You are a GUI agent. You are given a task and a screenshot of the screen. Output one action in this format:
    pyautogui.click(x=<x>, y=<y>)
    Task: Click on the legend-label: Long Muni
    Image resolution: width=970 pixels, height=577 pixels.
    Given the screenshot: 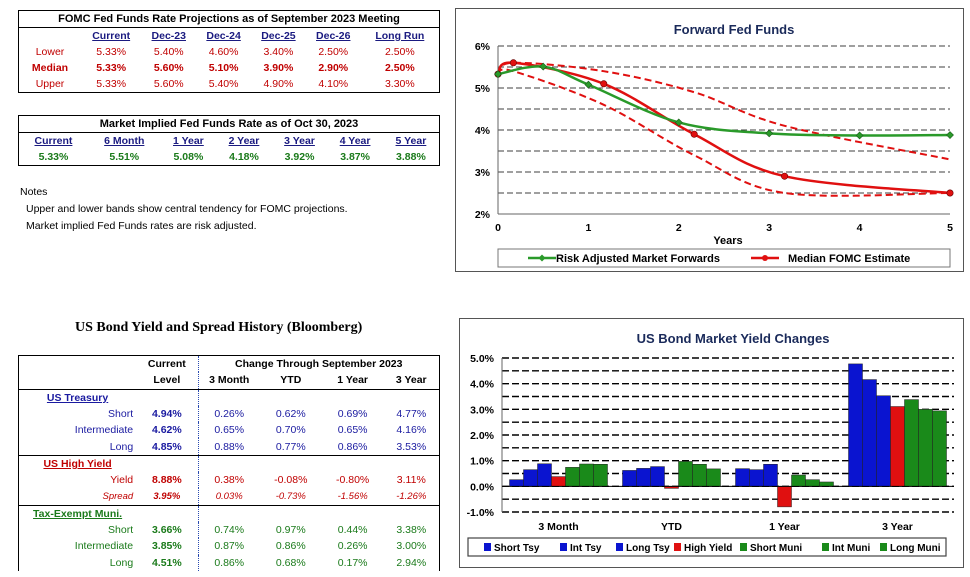 What is the action you would take?
    pyautogui.click(x=915, y=548)
    